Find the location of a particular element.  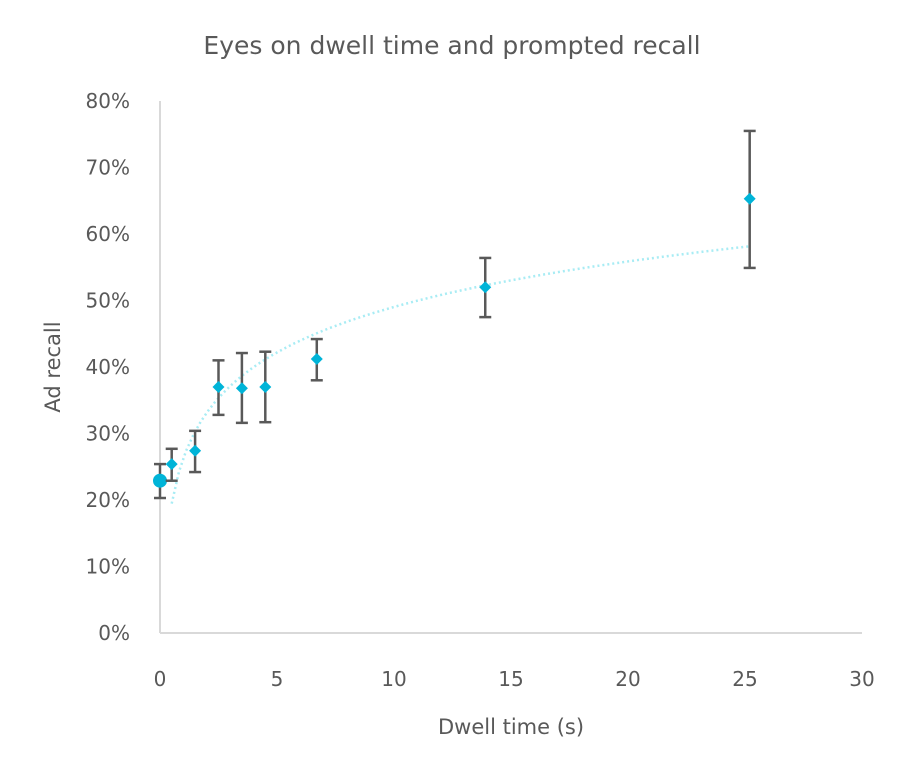

y-axis-label: Ad recall is located at coordinates (53, 366).